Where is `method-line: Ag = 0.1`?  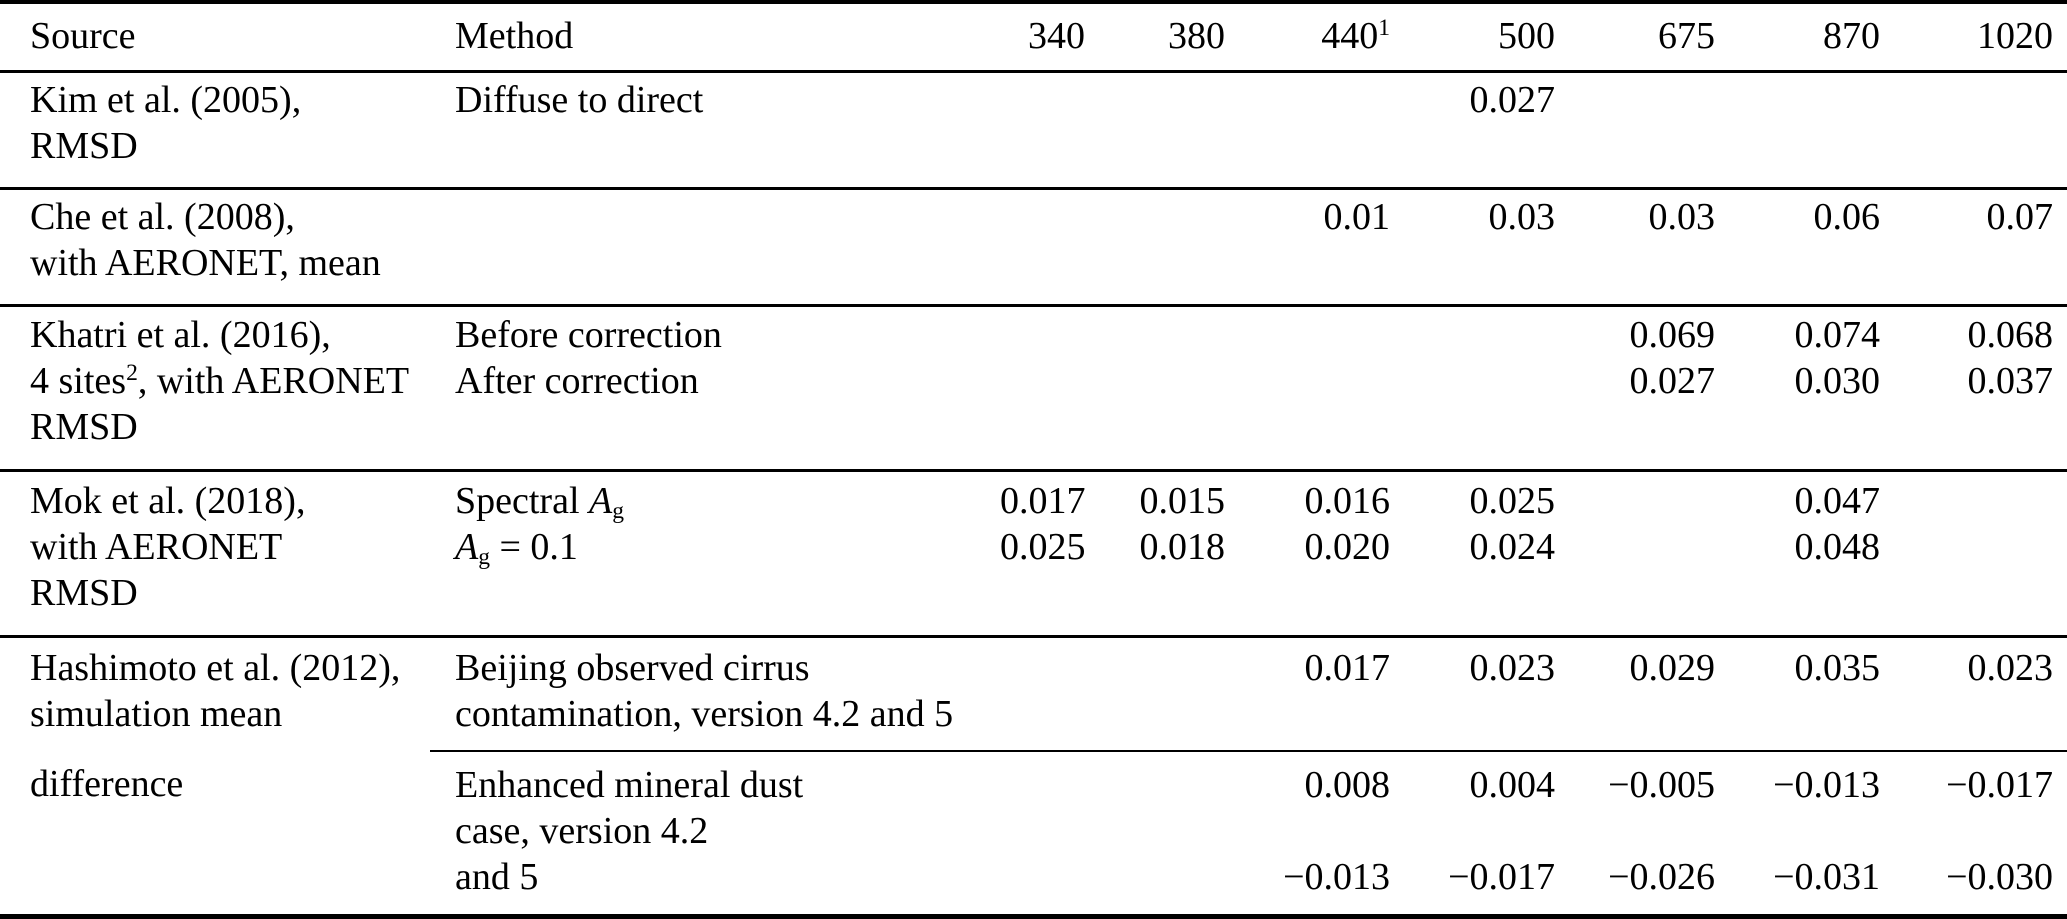
method-line: Ag = 0.1 is located at coordinates (727, 547).